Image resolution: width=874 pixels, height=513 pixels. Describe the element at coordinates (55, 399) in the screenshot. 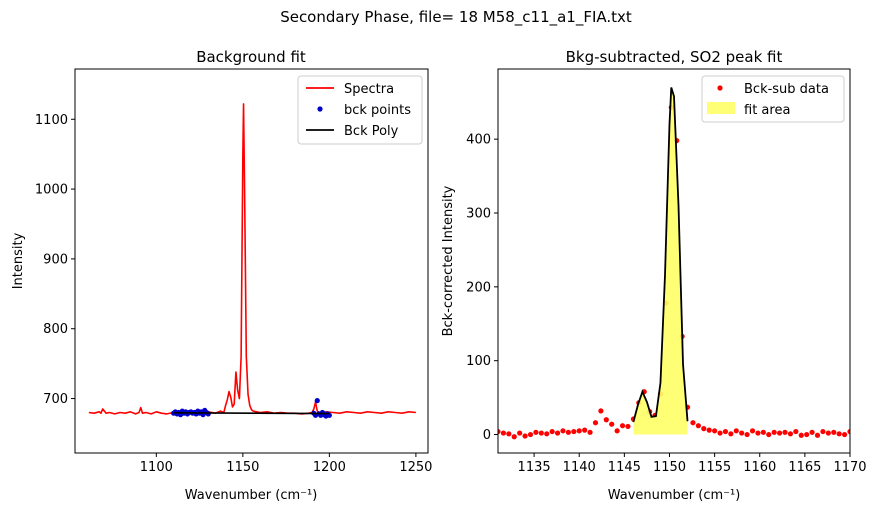

I see `left-y-tick-label: 700` at that location.